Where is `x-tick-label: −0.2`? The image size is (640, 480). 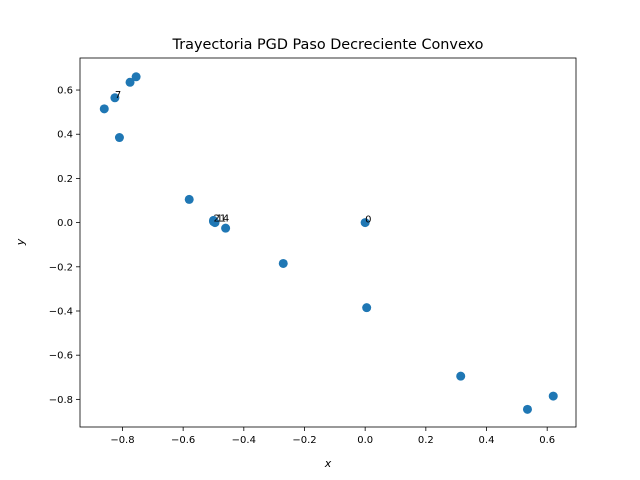 x-tick-label: −0.2 is located at coordinates (304, 440).